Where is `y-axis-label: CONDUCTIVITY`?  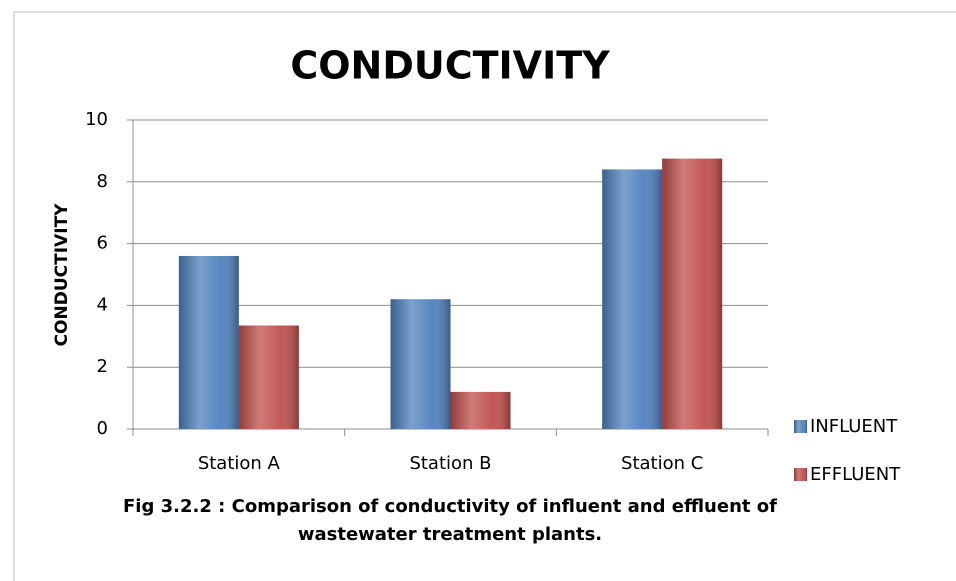
y-axis-label: CONDUCTIVITY is located at coordinates (62, 275).